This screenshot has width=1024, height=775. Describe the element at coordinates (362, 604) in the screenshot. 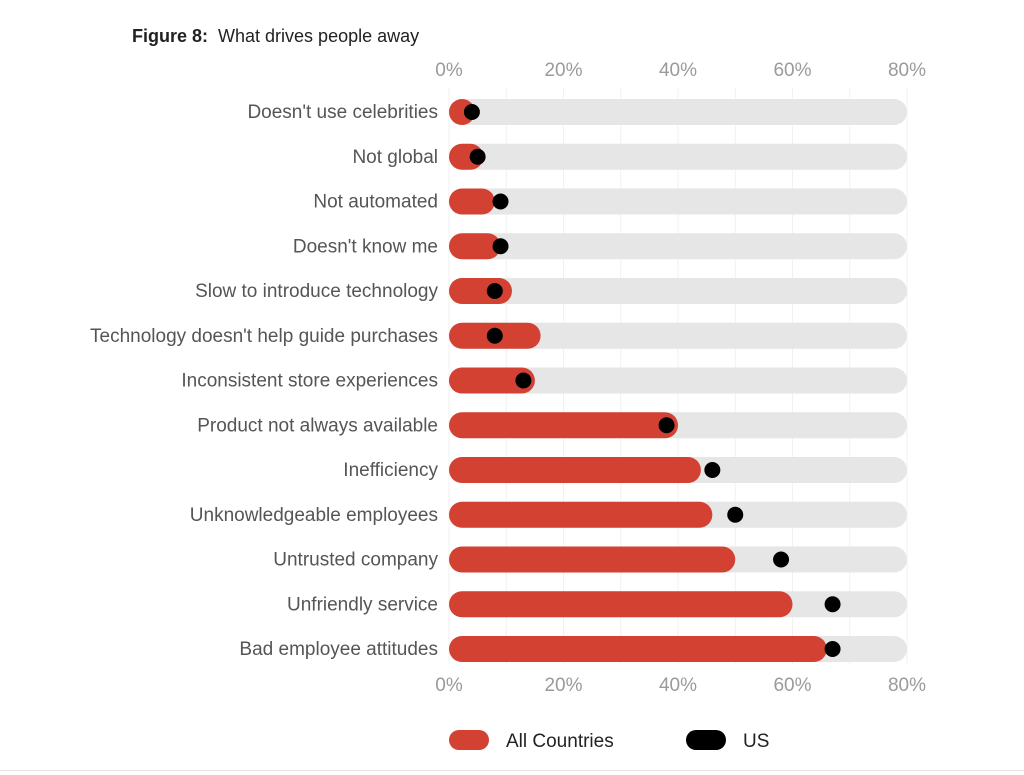

I see `category-label: Unfriendly service` at that location.